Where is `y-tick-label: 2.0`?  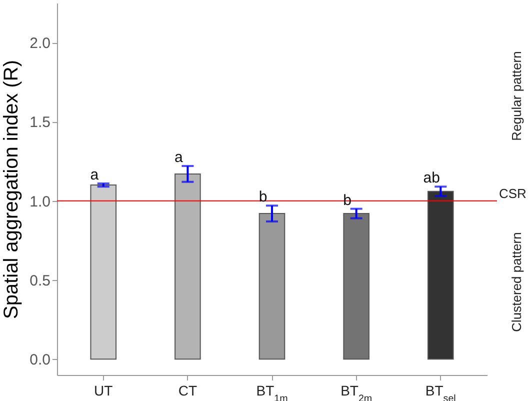 y-tick-label: 2.0 is located at coordinates (40, 43).